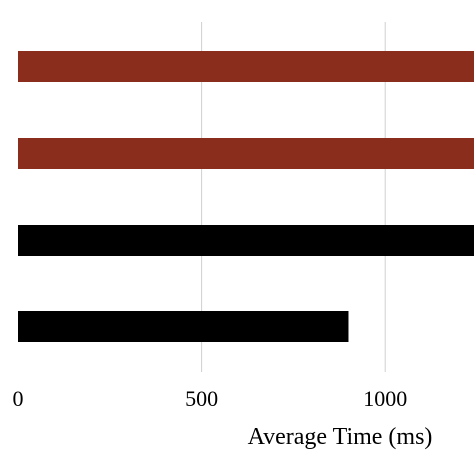 This screenshot has width=474, height=474. What do you see at coordinates (201, 398) in the screenshot?
I see `x-tick-label-500: 500` at bounding box center [201, 398].